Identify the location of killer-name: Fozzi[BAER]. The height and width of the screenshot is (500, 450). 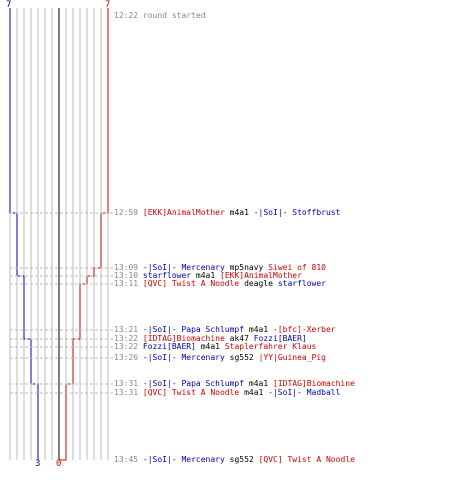
(169, 346).